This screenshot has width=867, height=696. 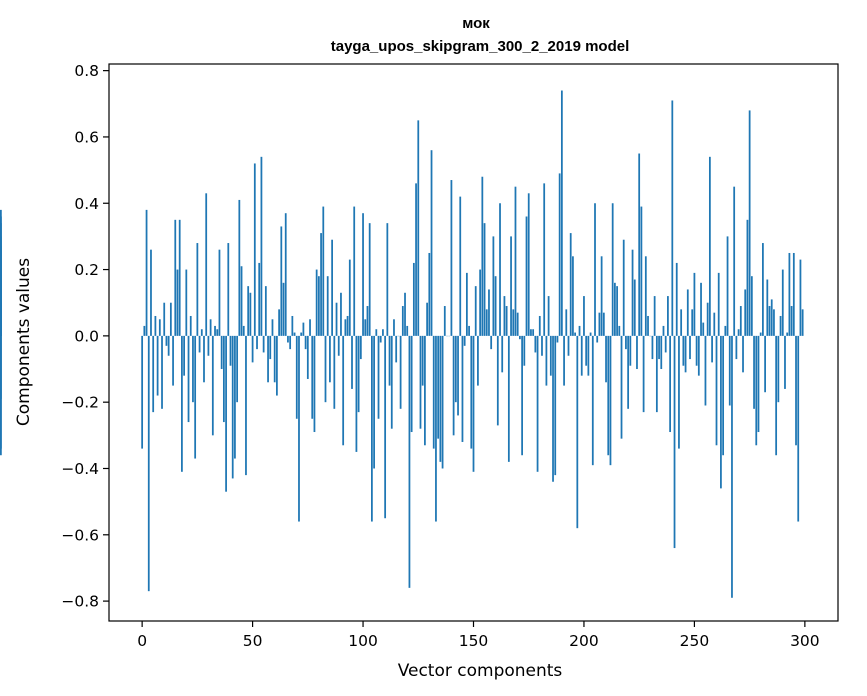 I want to click on x-tick-label: 50, so click(x=253, y=641).